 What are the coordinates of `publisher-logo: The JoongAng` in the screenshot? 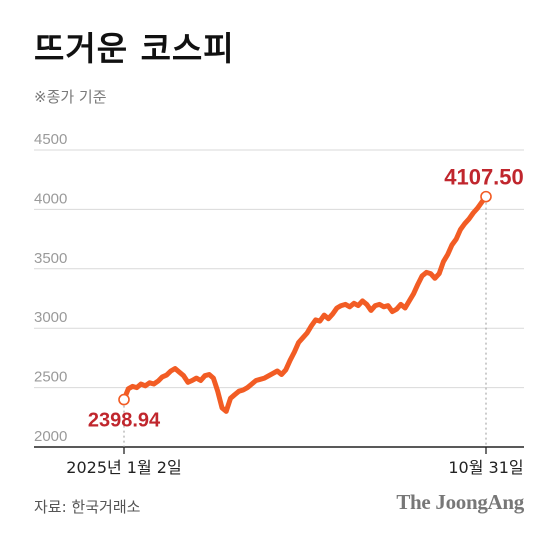 It's located at (460, 502).